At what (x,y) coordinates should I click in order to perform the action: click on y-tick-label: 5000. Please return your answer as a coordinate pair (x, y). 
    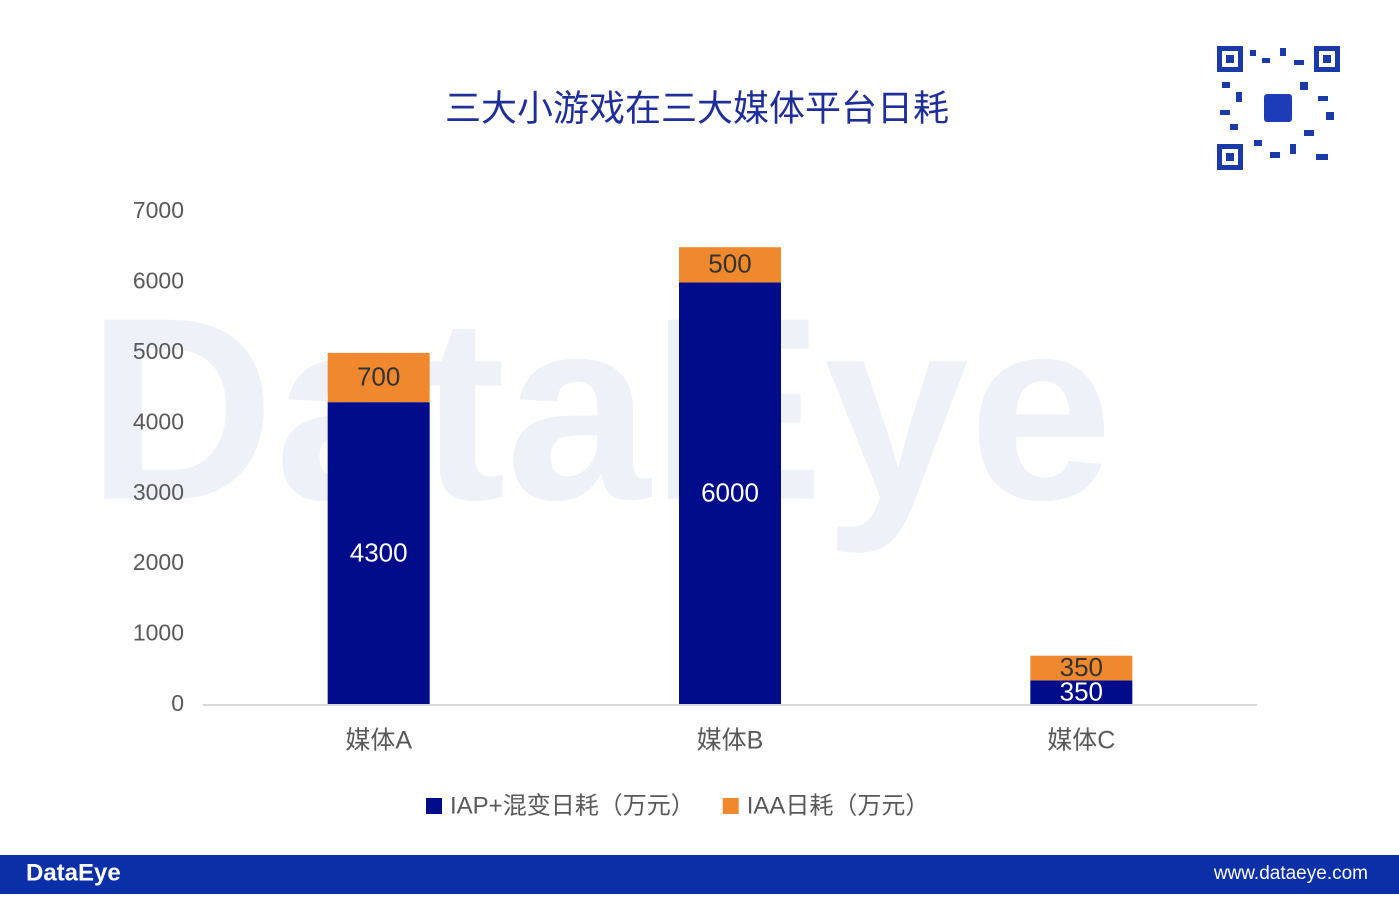
    Looking at the image, I should click on (158, 351).